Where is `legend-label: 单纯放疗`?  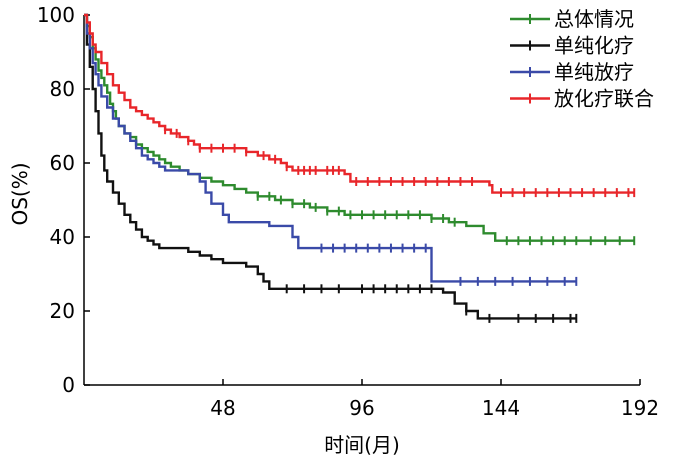 legend-label: 单纯放疗 is located at coordinates (594, 72).